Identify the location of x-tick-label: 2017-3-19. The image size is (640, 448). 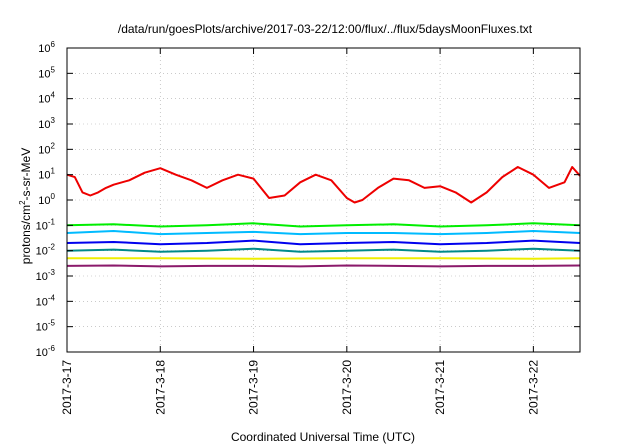
(254, 387).